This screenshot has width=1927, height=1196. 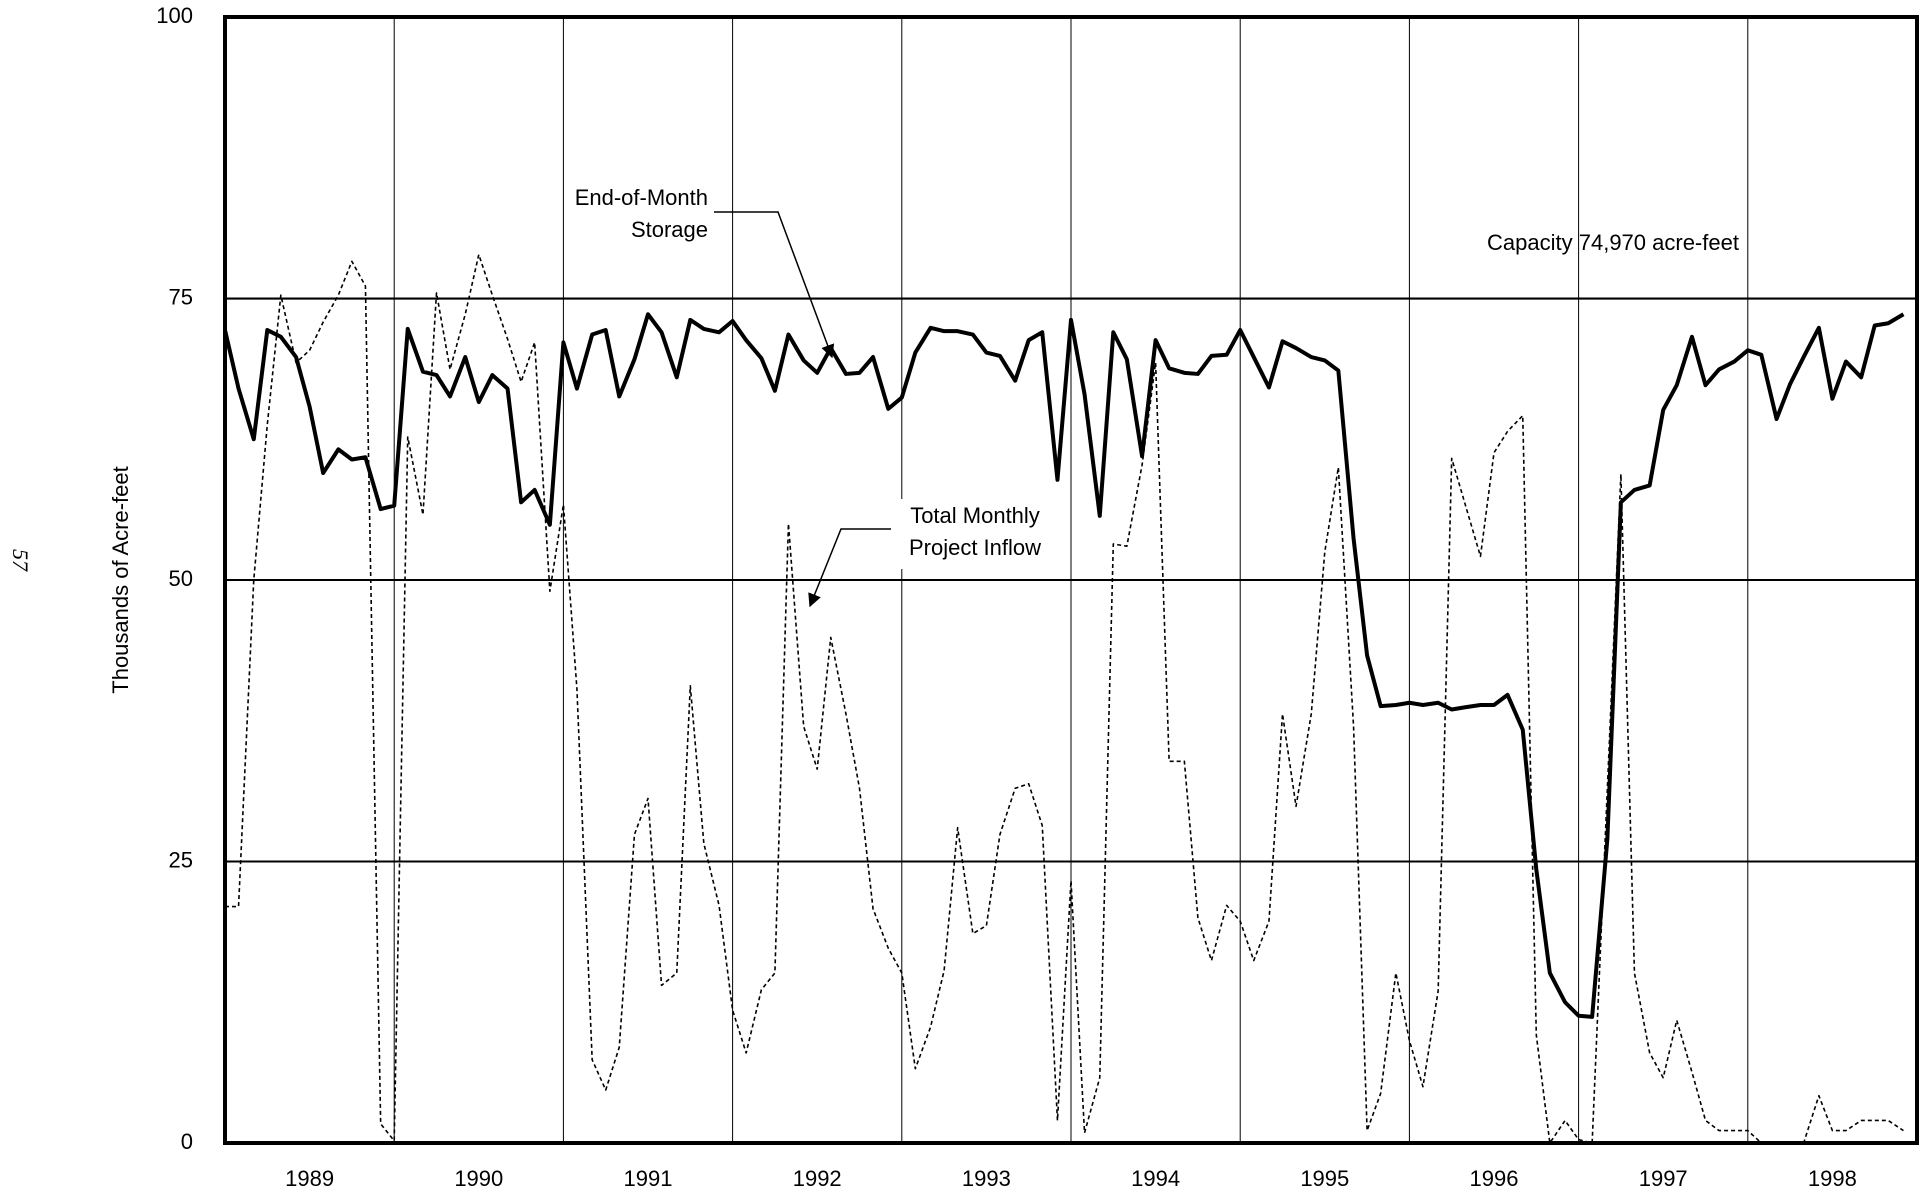 What do you see at coordinates (975, 547) in the screenshot?
I see `series-label: Project Inflow` at bounding box center [975, 547].